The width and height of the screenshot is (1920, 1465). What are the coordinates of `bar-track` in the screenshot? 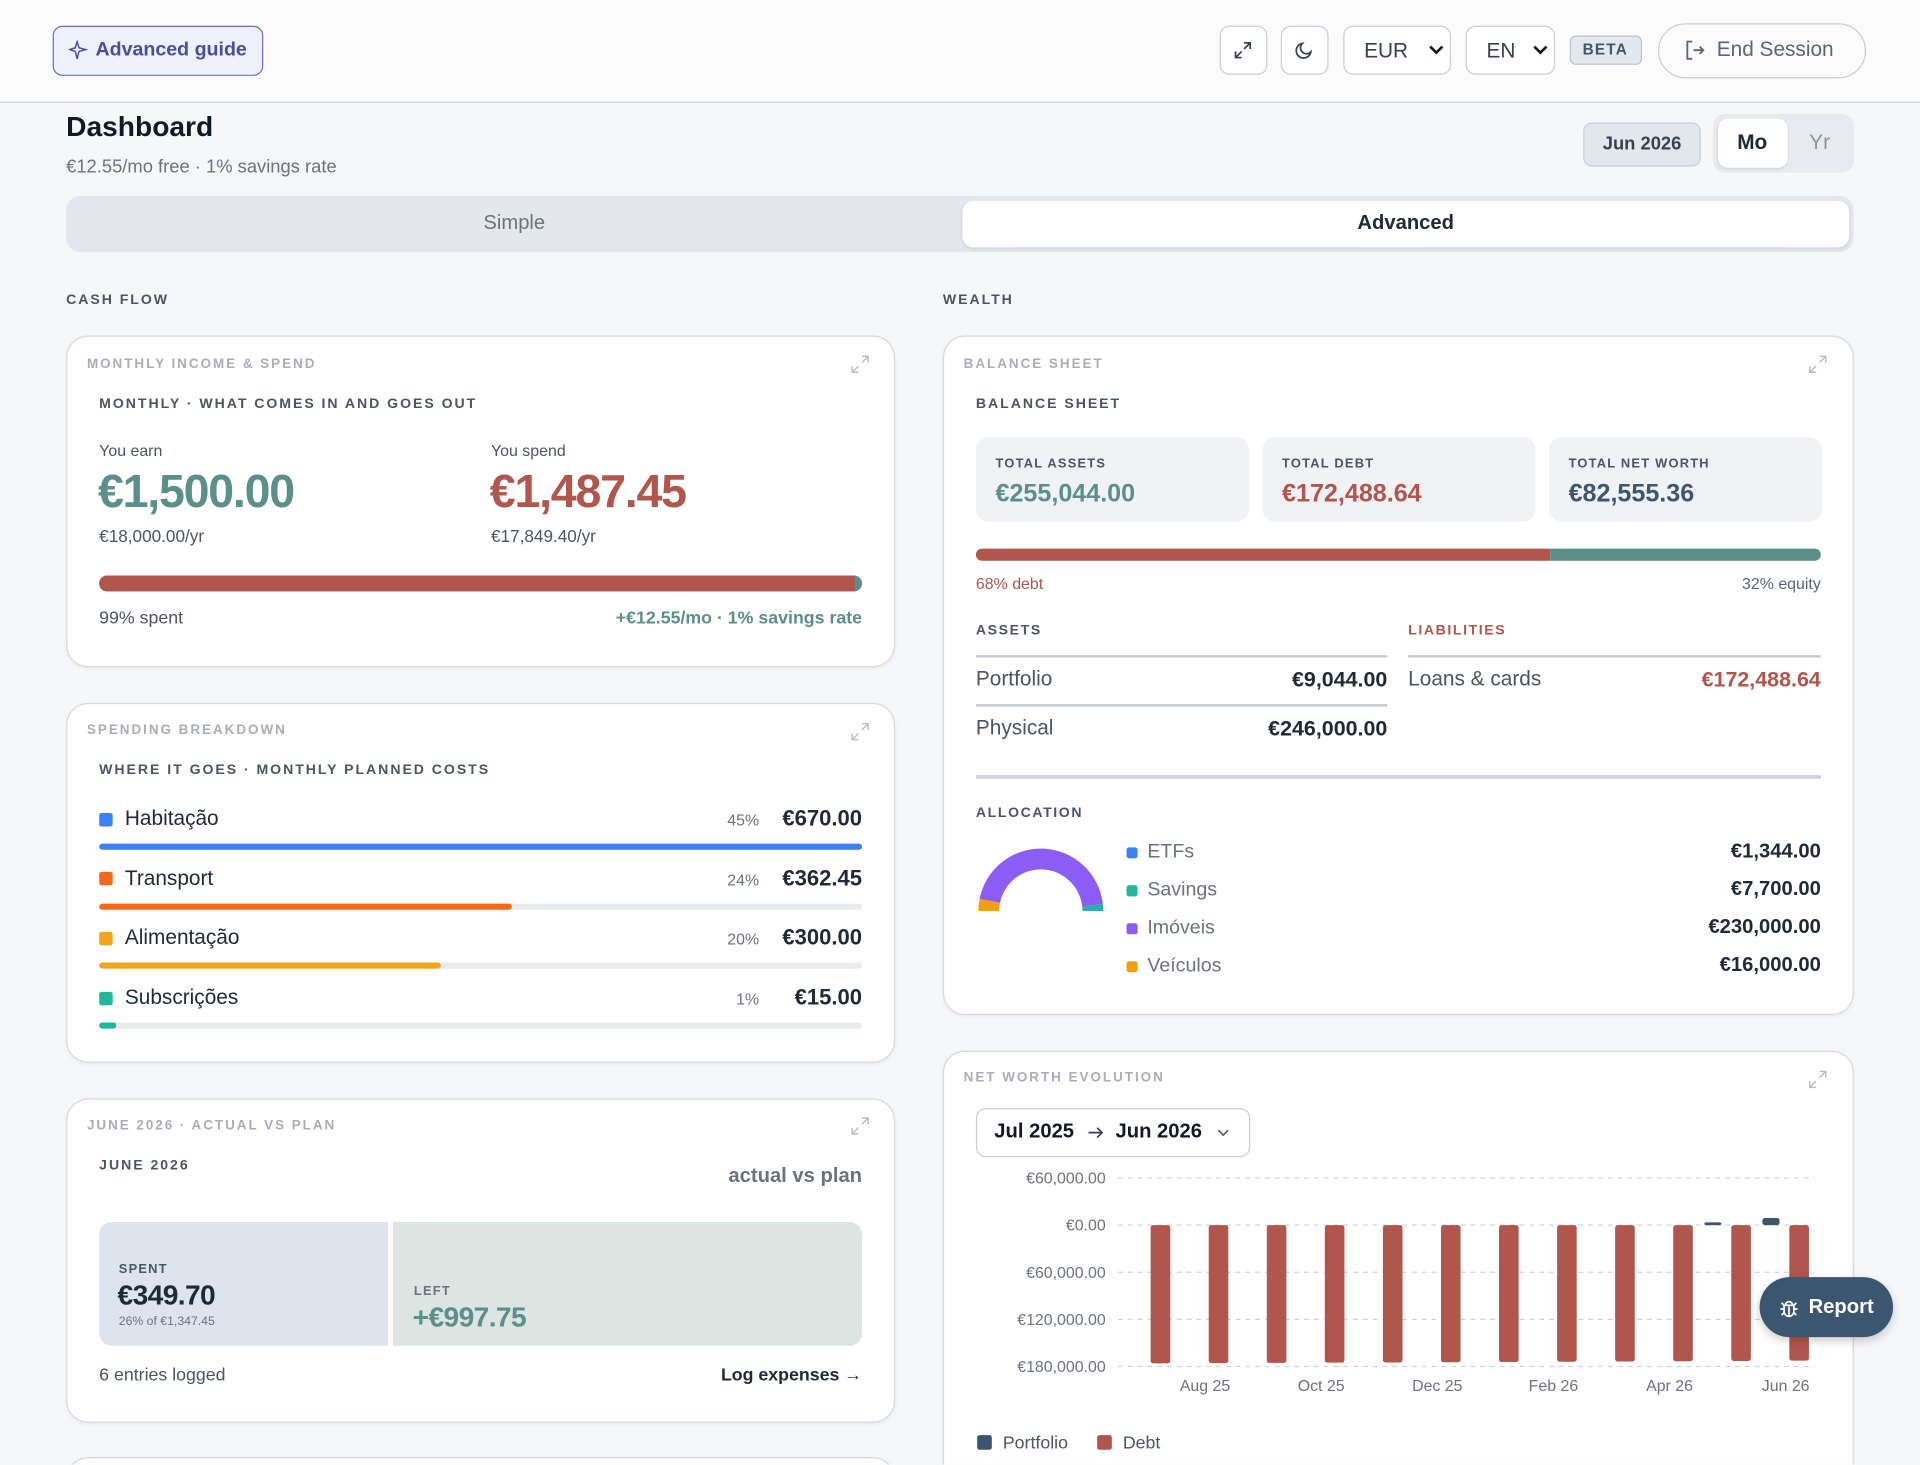 It's located at (481, 1025).